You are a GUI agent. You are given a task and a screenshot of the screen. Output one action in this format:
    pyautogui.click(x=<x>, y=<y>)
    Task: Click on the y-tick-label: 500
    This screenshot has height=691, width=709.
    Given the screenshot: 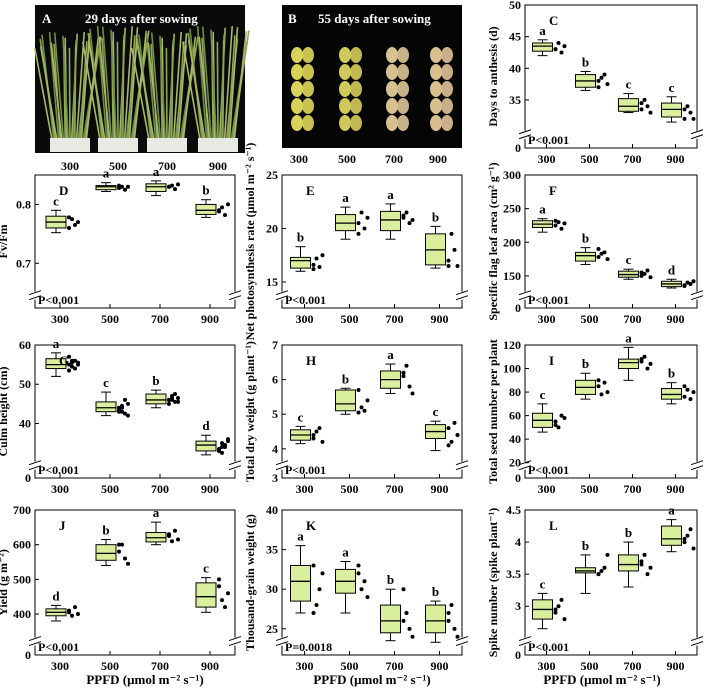 What is the action you would take?
    pyautogui.click(x=22, y=579)
    